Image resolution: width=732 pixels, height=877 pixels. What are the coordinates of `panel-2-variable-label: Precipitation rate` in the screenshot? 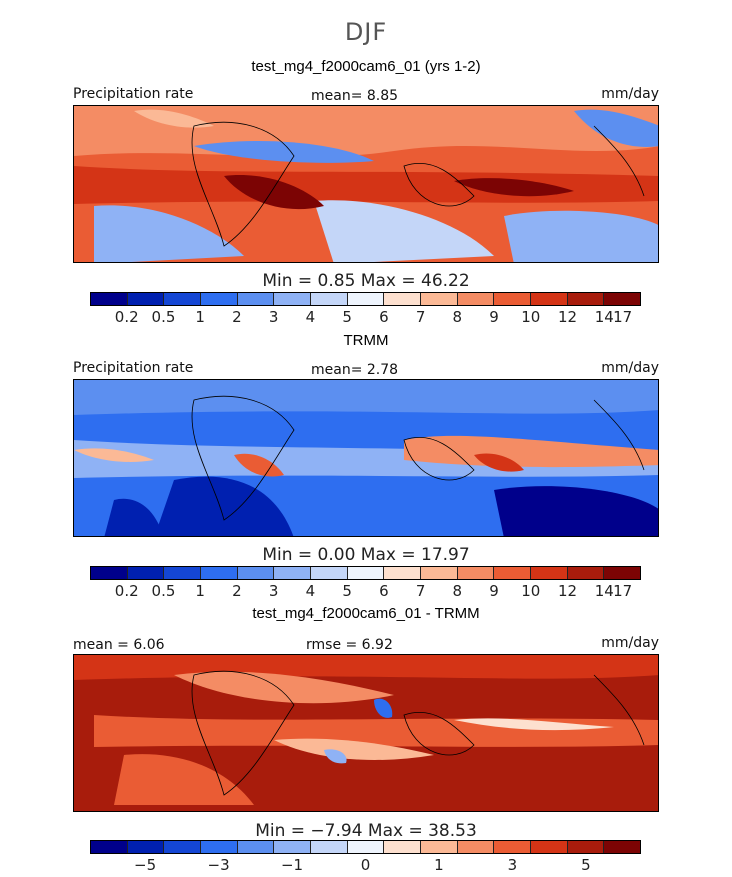 It's located at (133, 368).